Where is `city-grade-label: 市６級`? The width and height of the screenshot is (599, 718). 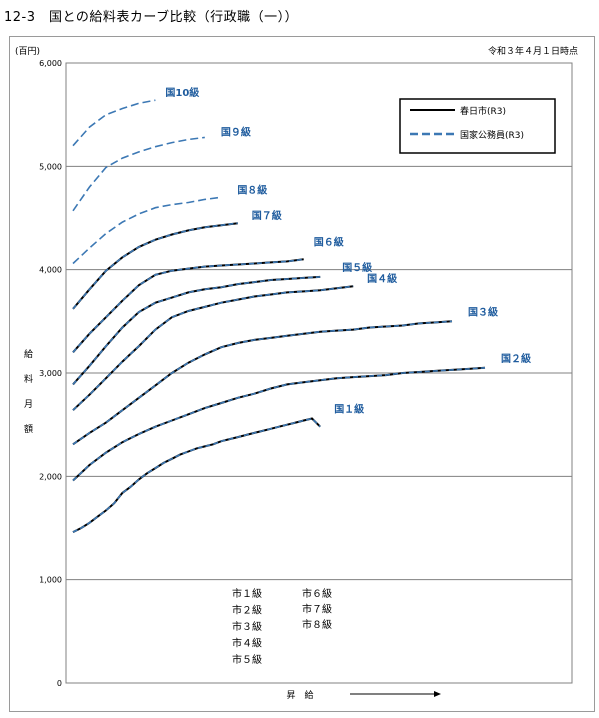 city-grade-label: 市６級 is located at coordinates (317, 593).